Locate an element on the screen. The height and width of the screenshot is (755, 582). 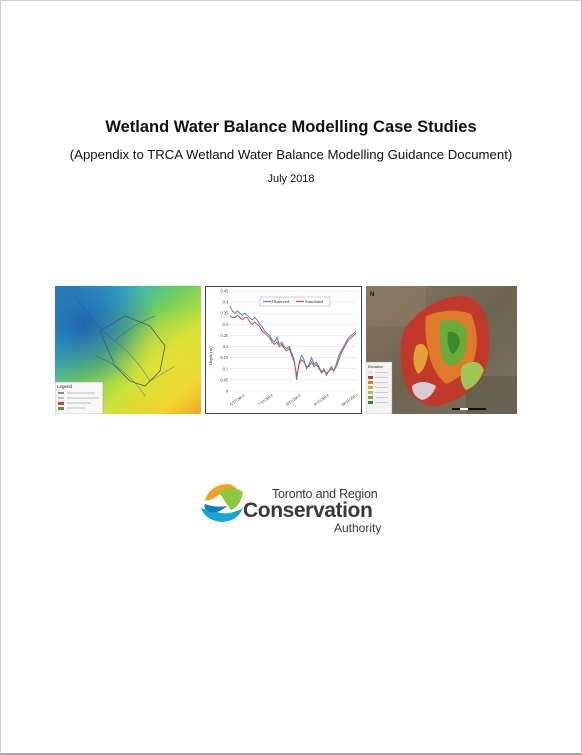
y-tick-label: 0.45 is located at coordinates (224, 291).